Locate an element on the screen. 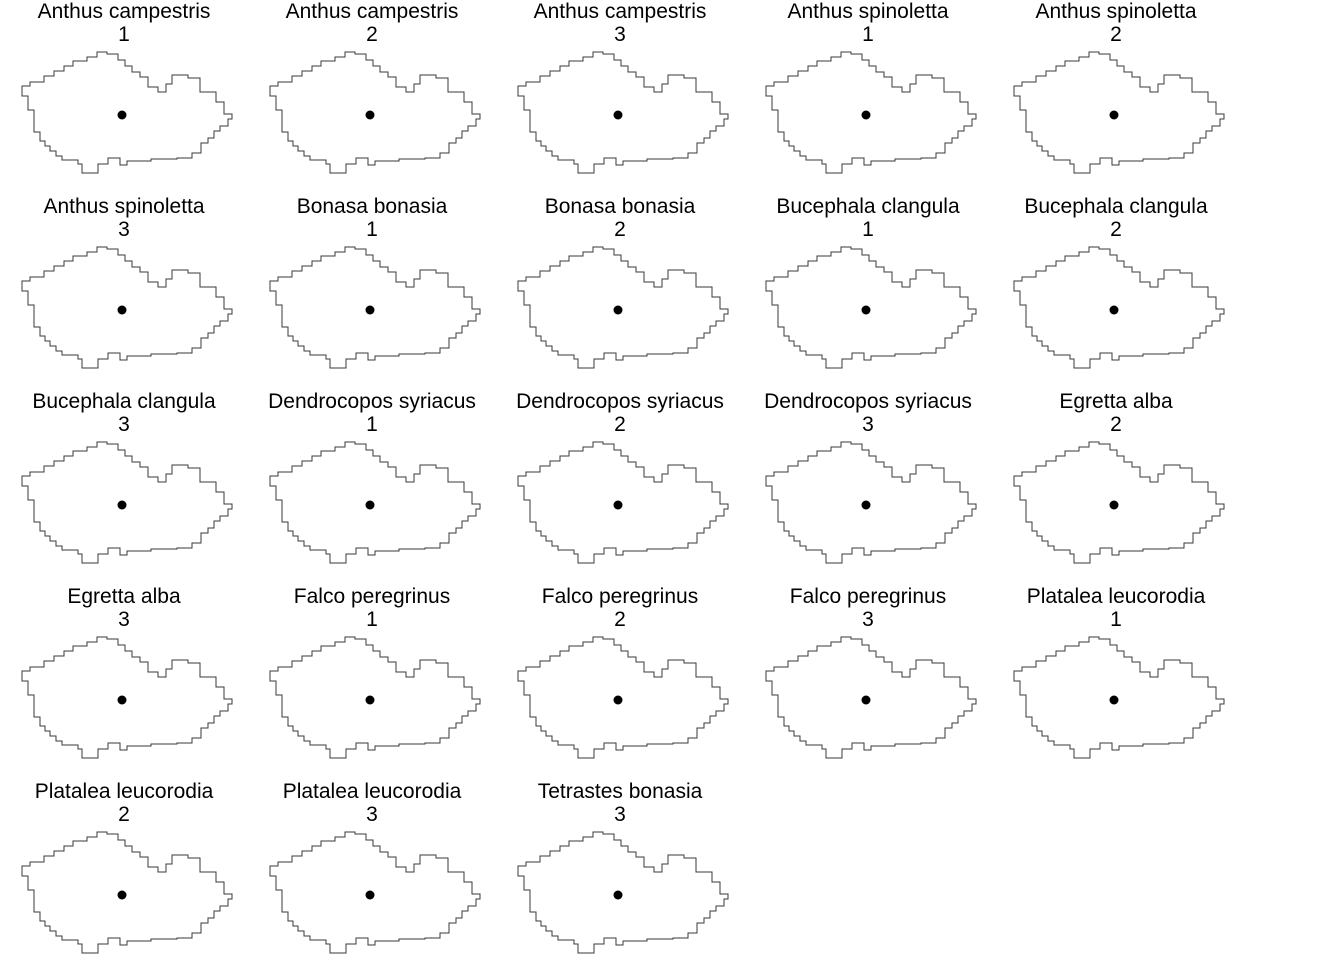  map-panel-11: Bucephala clangula 3 is located at coordinates (124, 487).